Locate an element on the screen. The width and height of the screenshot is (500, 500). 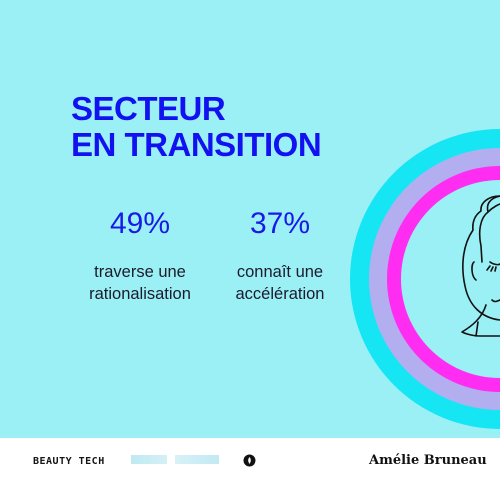
stat-value: 37% is located at coordinates (280, 223).